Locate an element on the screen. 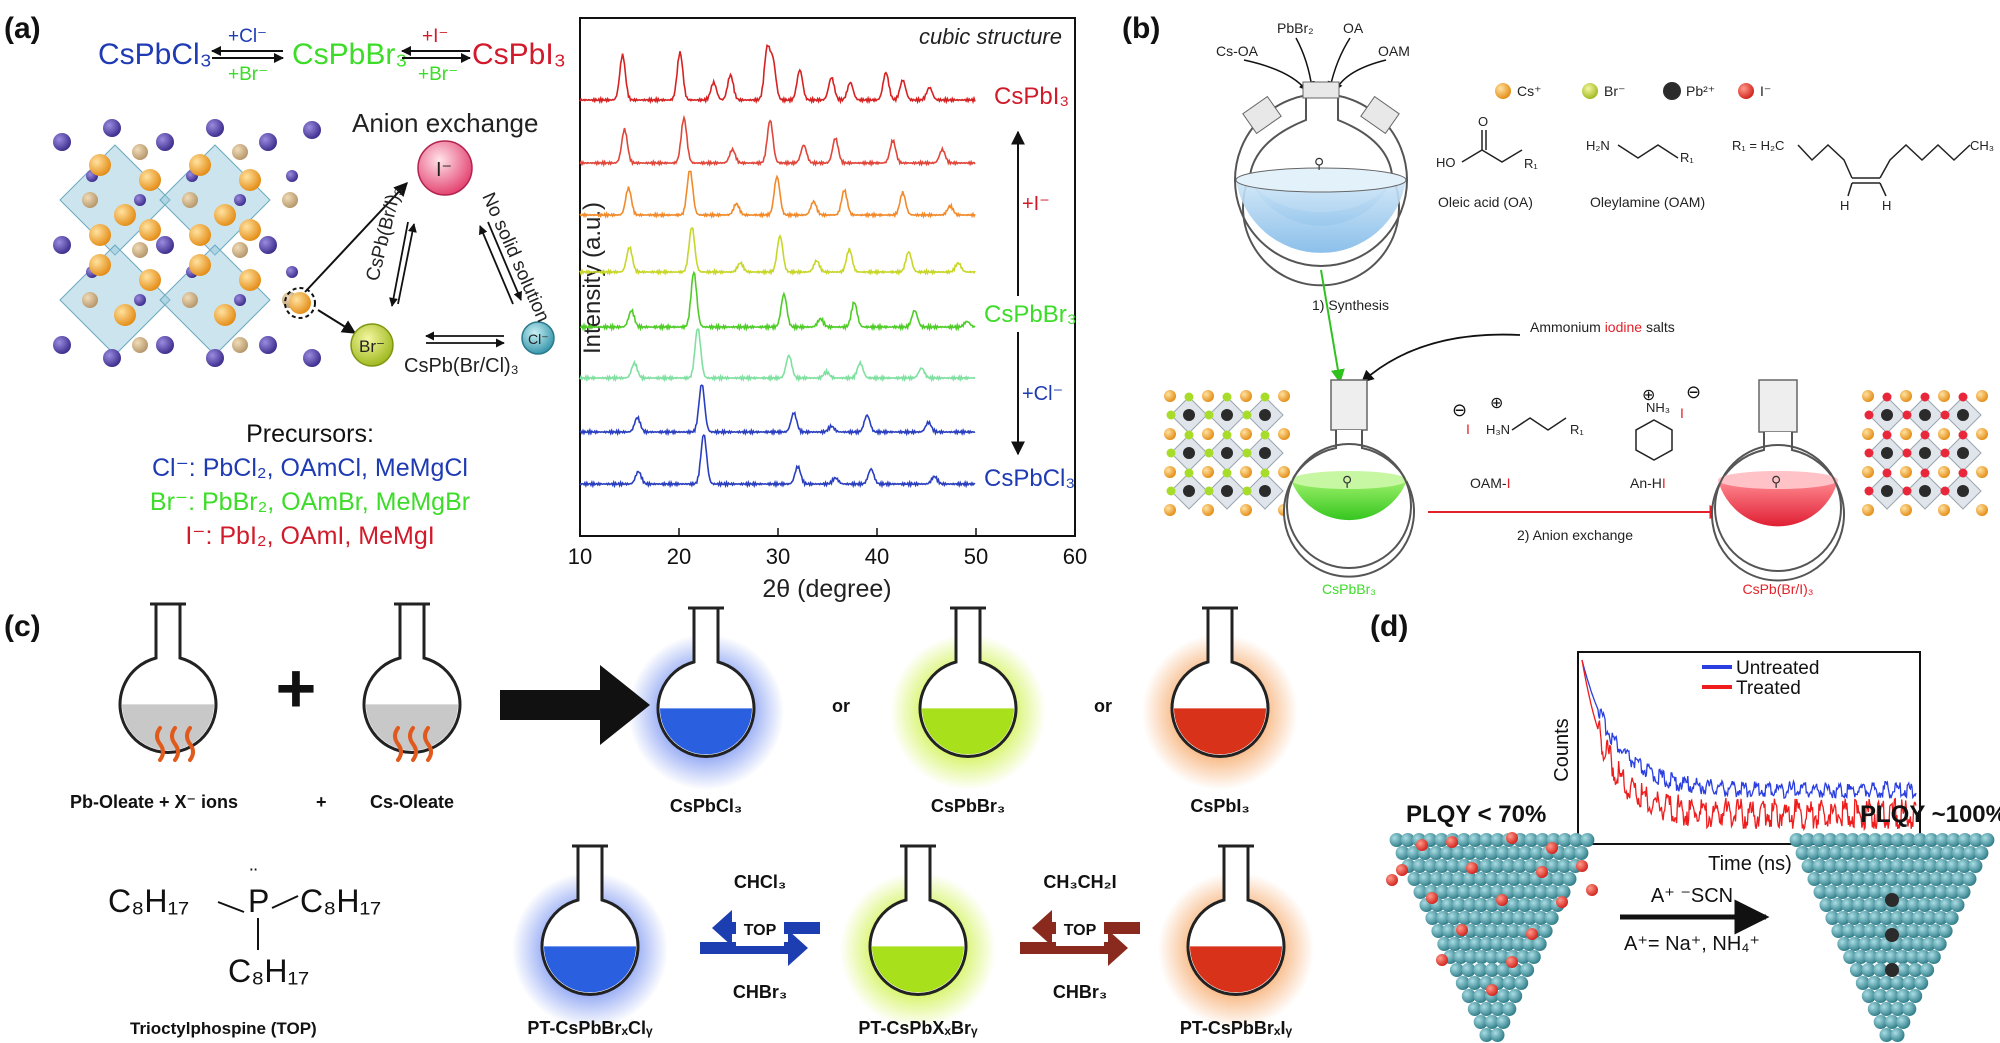  arrow-to-iodide-icon is located at coordinates (356, 237).